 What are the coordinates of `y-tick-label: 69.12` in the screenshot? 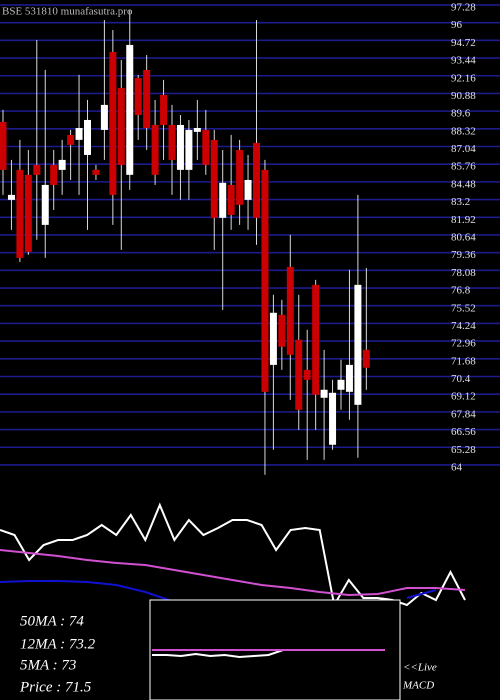 It's located at (463, 397).